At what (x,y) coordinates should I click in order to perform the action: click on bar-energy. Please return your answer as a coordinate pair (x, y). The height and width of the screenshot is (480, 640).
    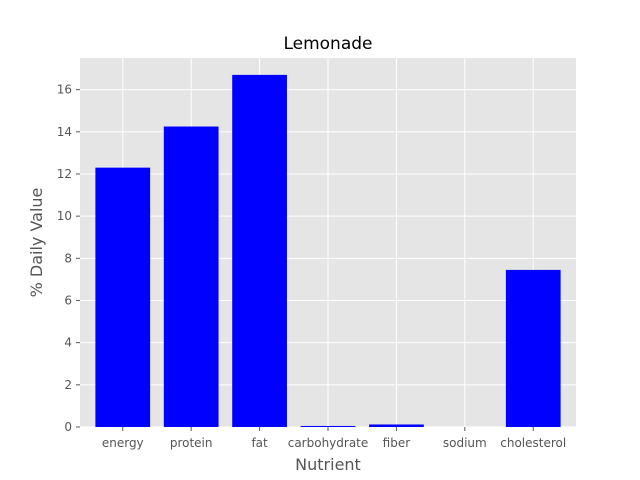
    Looking at the image, I should click on (123, 297).